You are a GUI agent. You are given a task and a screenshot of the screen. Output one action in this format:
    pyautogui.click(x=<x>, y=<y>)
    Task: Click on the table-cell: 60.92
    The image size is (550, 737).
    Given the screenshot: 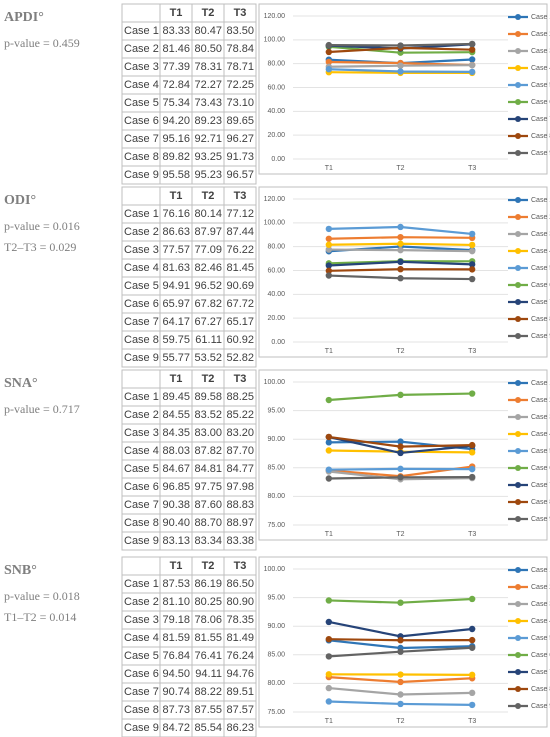 What is the action you would take?
    pyautogui.click(x=240, y=340)
    